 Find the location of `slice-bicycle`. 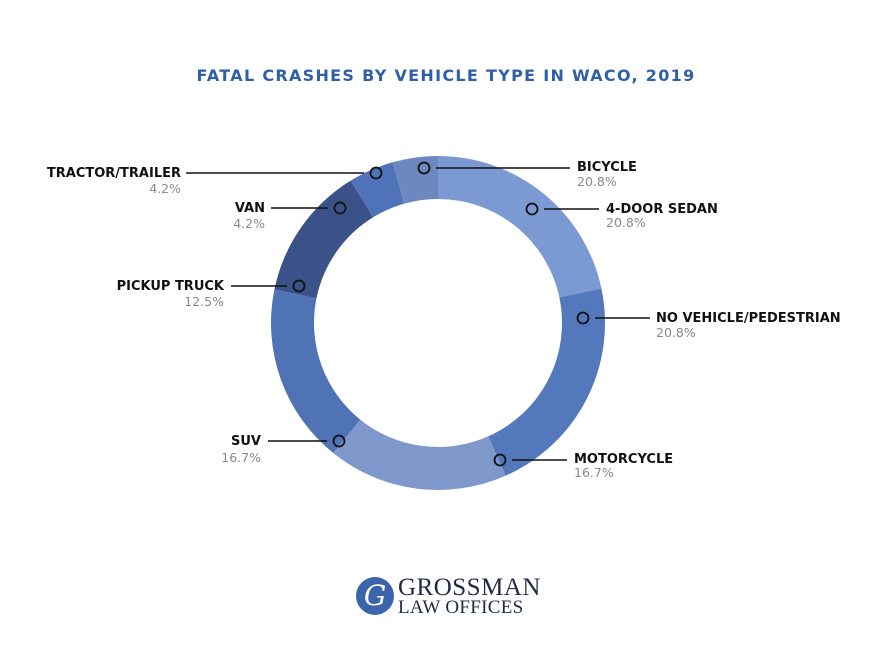

slice-bicycle is located at coordinates (520, 227).